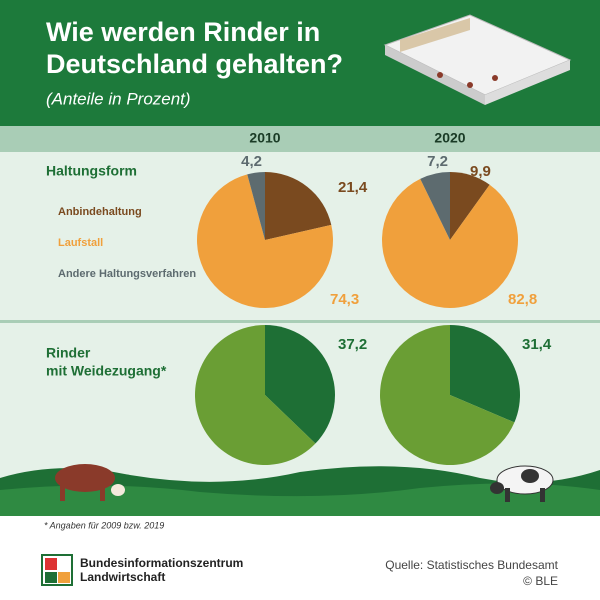  I want to click on value-label: 9,9, so click(480, 171).